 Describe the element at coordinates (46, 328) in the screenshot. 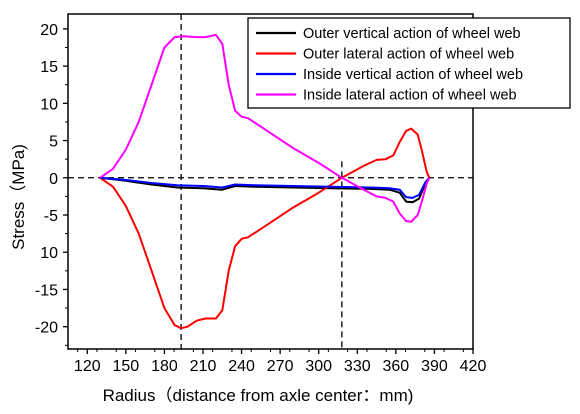

I see `y-tick-label: -20` at that location.